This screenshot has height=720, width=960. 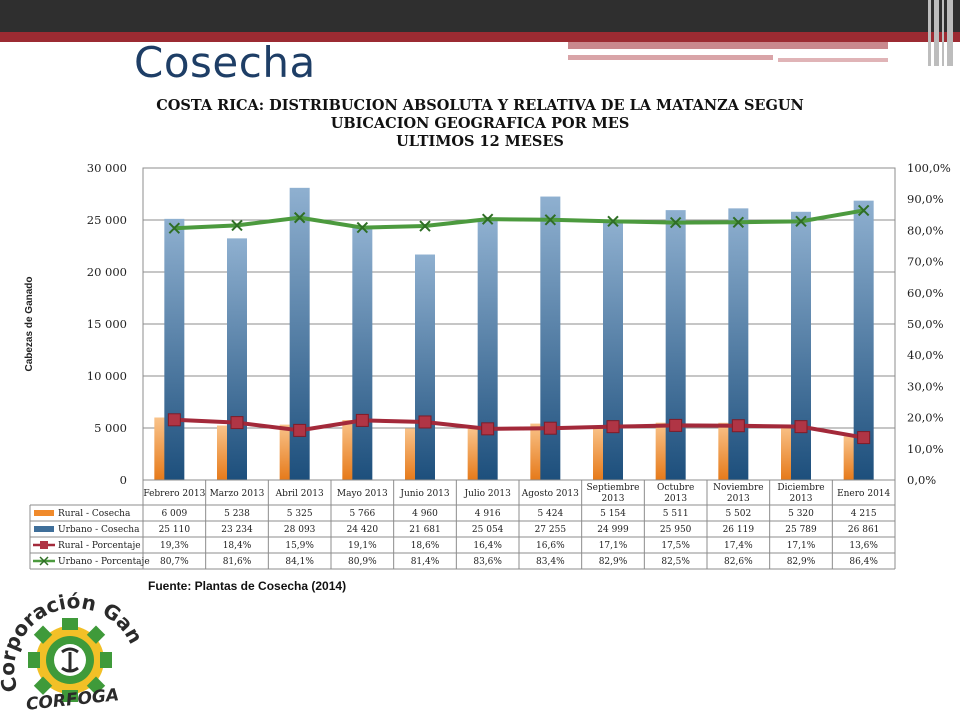 I want to click on table-value: 26 119, so click(x=739, y=530).